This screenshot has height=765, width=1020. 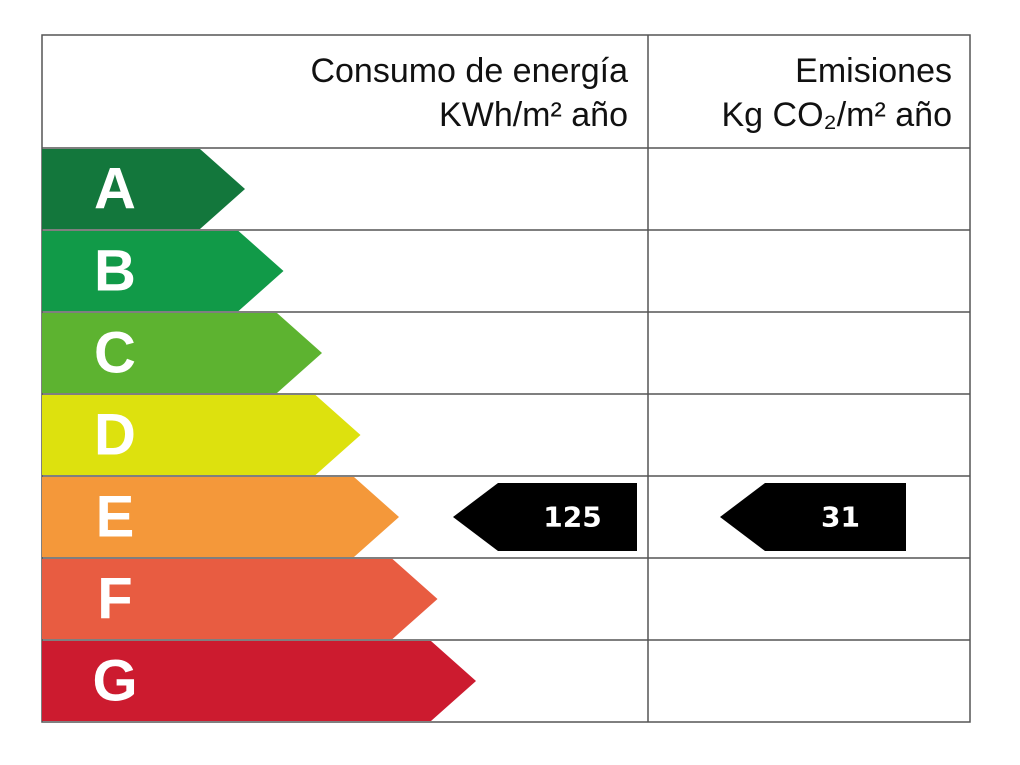 I want to click on consumption-indicator, so click(x=545, y=517).